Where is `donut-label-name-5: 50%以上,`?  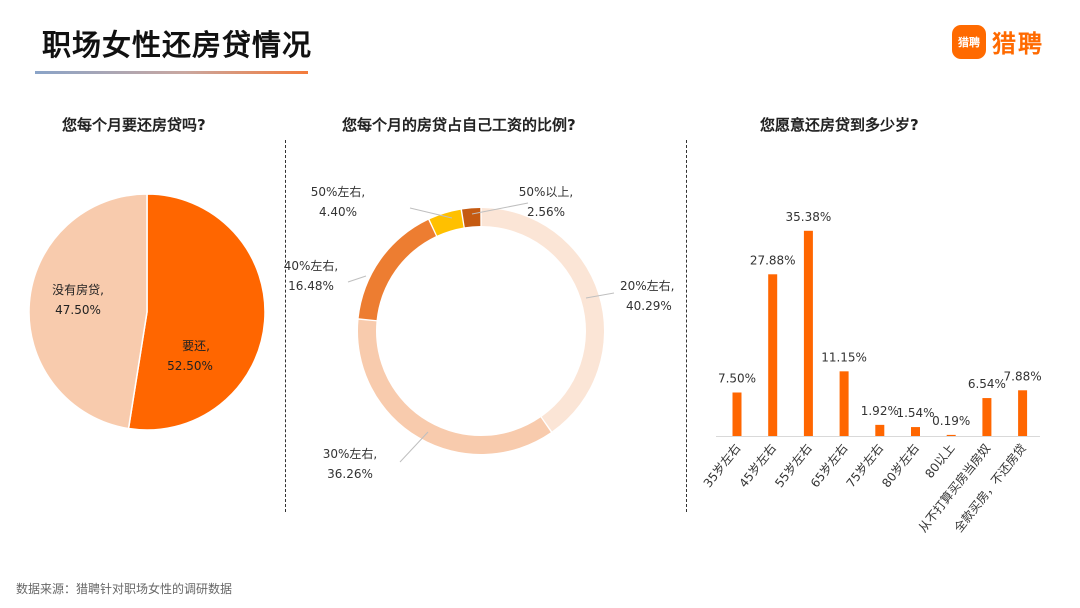
donut-label-name-5: 50%以上, is located at coordinates (546, 192).